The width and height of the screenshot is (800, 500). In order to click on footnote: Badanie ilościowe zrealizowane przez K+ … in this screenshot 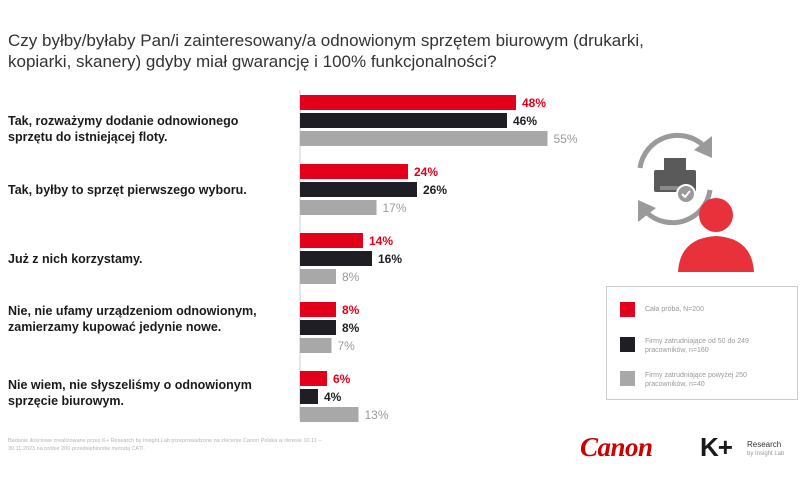, I will do `click(165, 445)`.